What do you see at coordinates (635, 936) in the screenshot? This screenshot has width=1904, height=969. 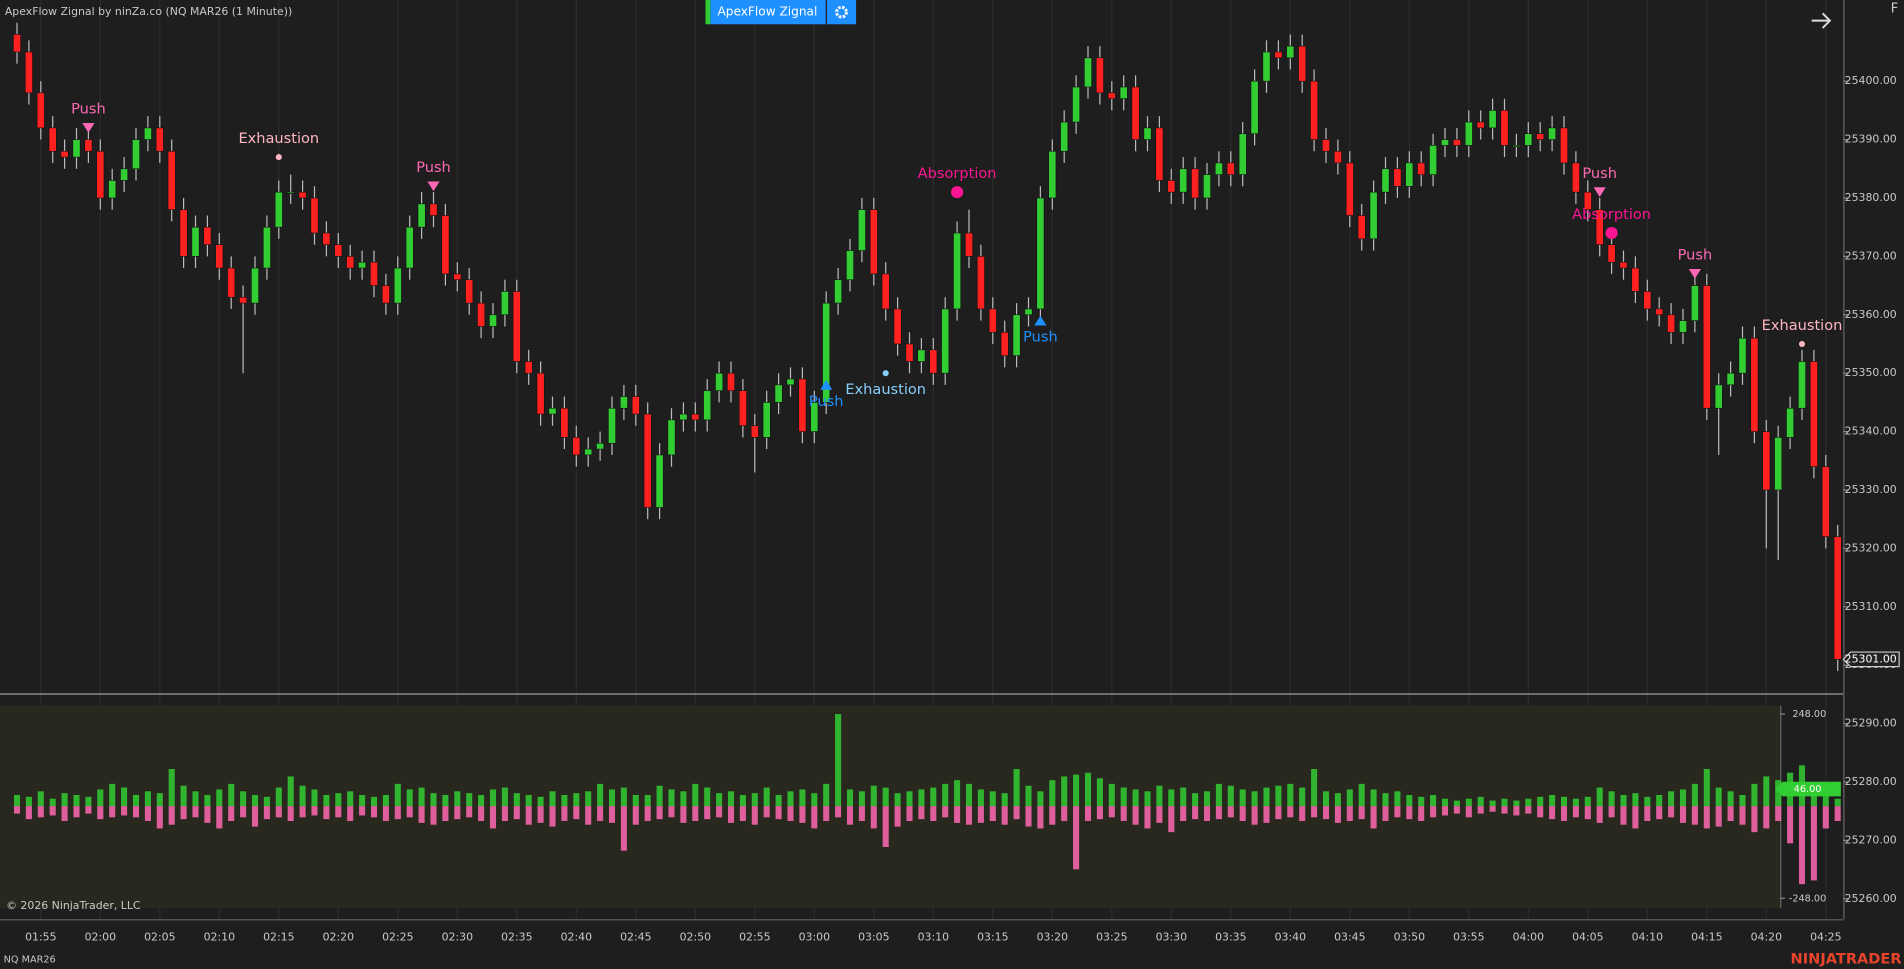 I see `x-tick-label: 02:45` at bounding box center [635, 936].